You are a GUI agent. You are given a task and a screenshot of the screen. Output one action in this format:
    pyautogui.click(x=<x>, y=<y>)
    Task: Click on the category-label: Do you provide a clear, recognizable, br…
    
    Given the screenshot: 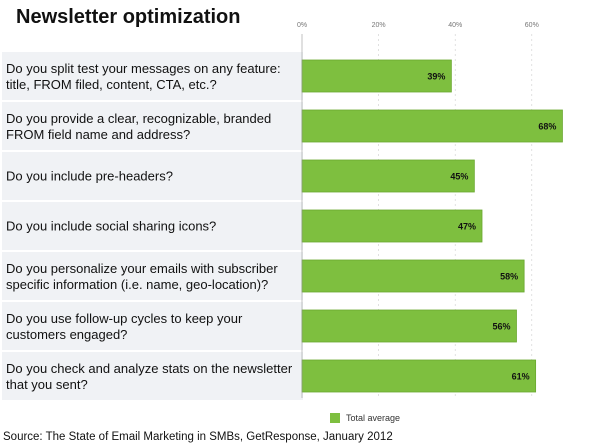 What is the action you would take?
    pyautogui.click(x=138, y=118)
    